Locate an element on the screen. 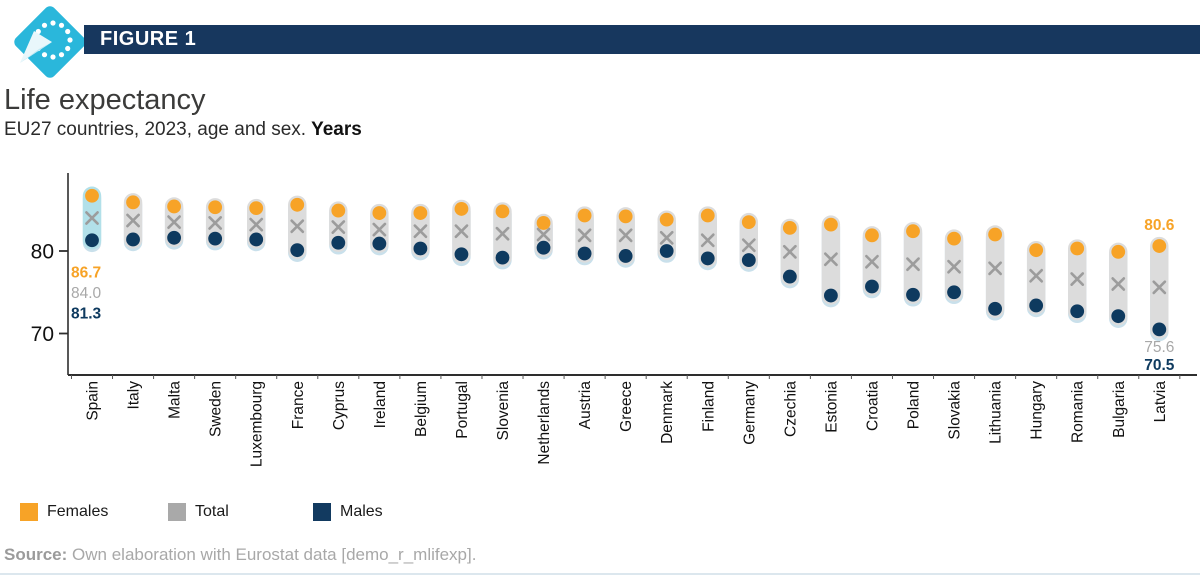  country-label: Estonia is located at coordinates (831, 407).